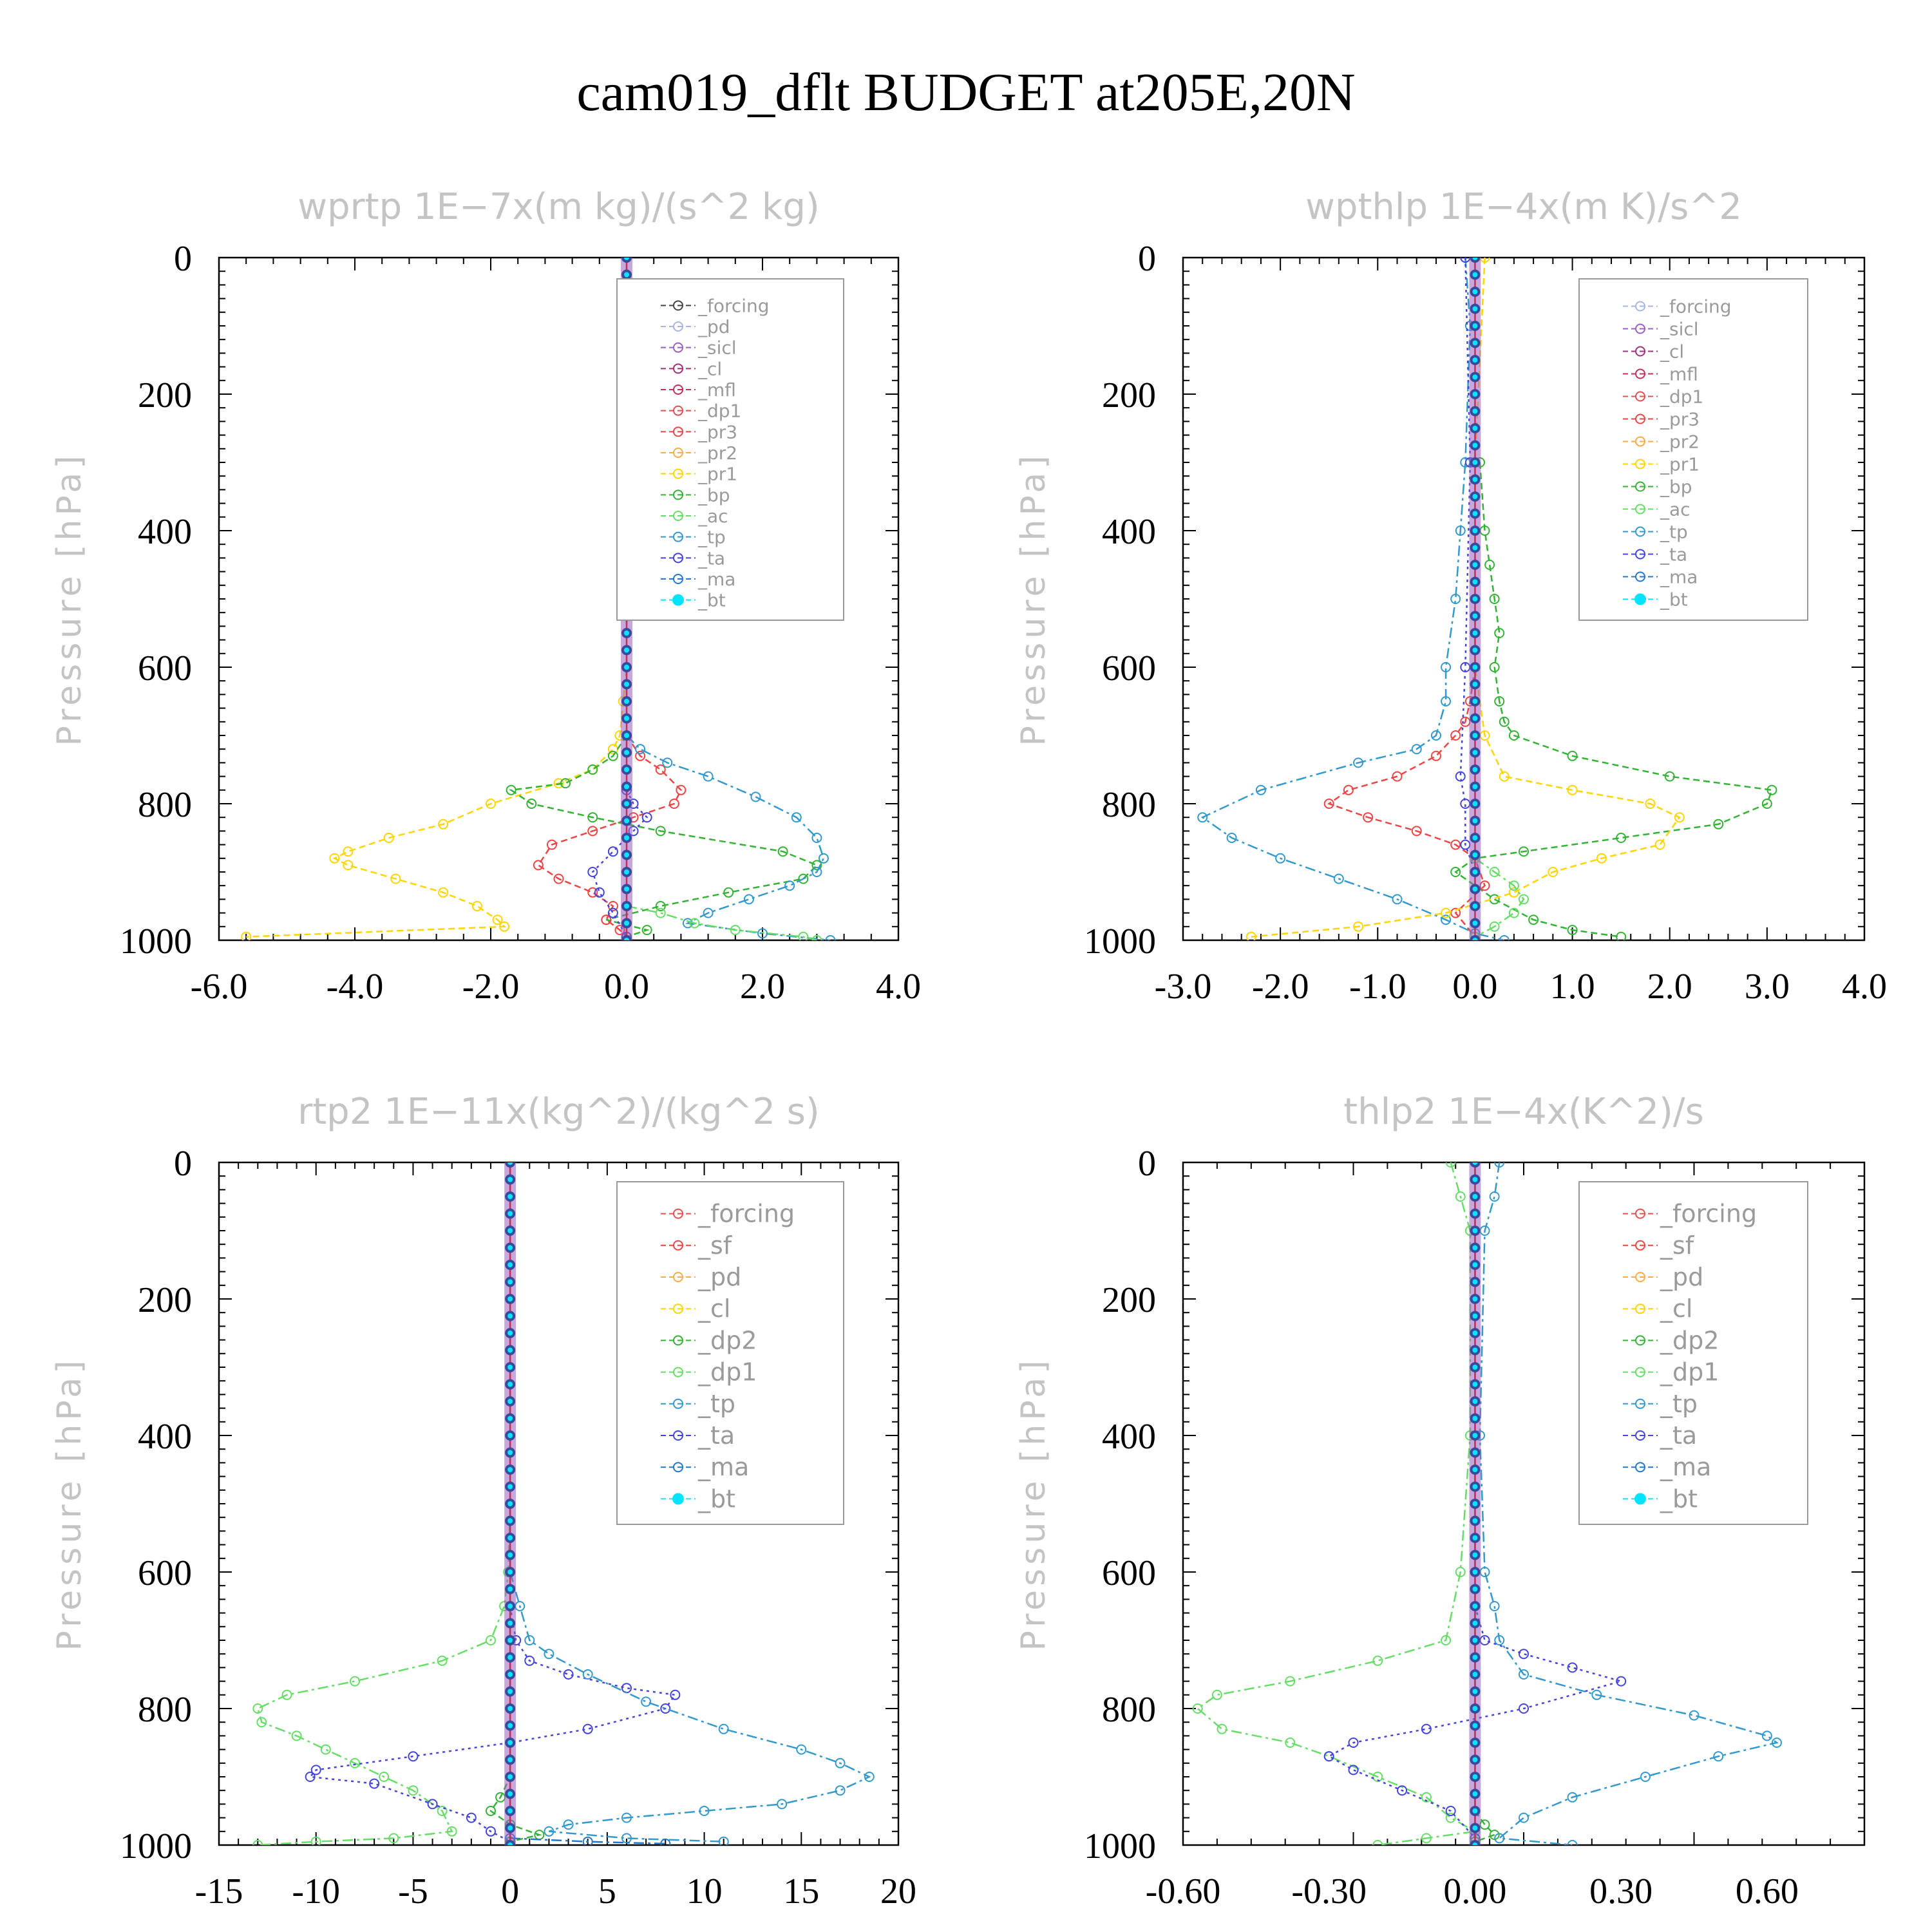  Describe the element at coordinates (713, 516) in the screenshot. I see `legend-label: _ac` at that location.